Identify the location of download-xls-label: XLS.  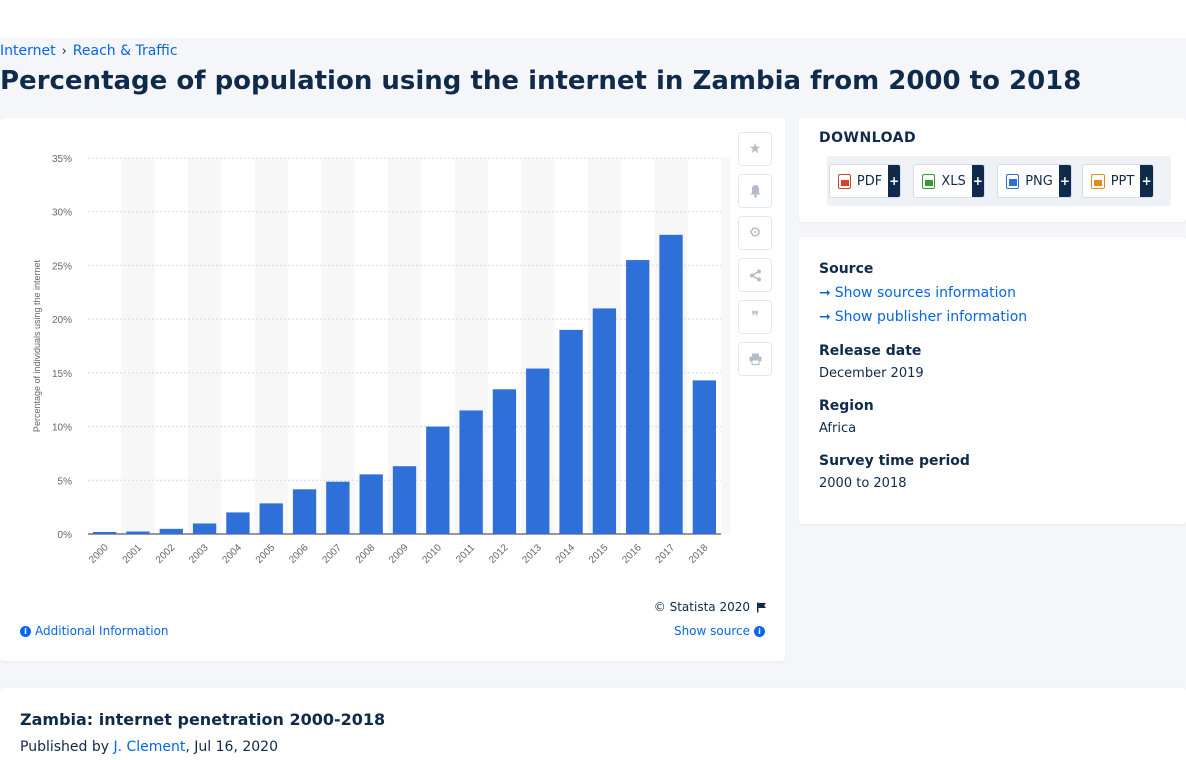
(953, 181).